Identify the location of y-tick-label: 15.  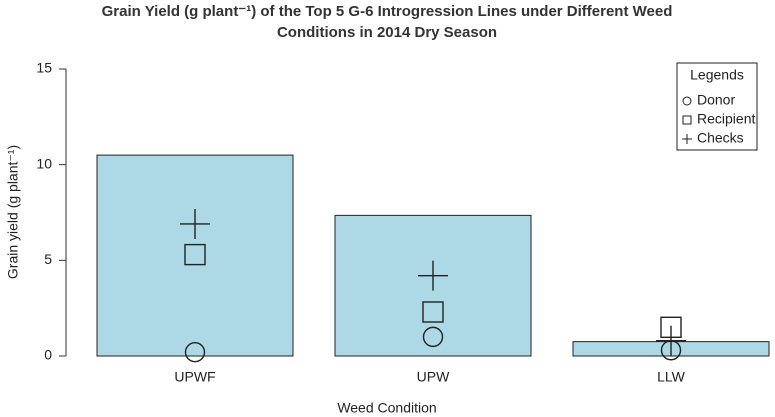
(44, 68).